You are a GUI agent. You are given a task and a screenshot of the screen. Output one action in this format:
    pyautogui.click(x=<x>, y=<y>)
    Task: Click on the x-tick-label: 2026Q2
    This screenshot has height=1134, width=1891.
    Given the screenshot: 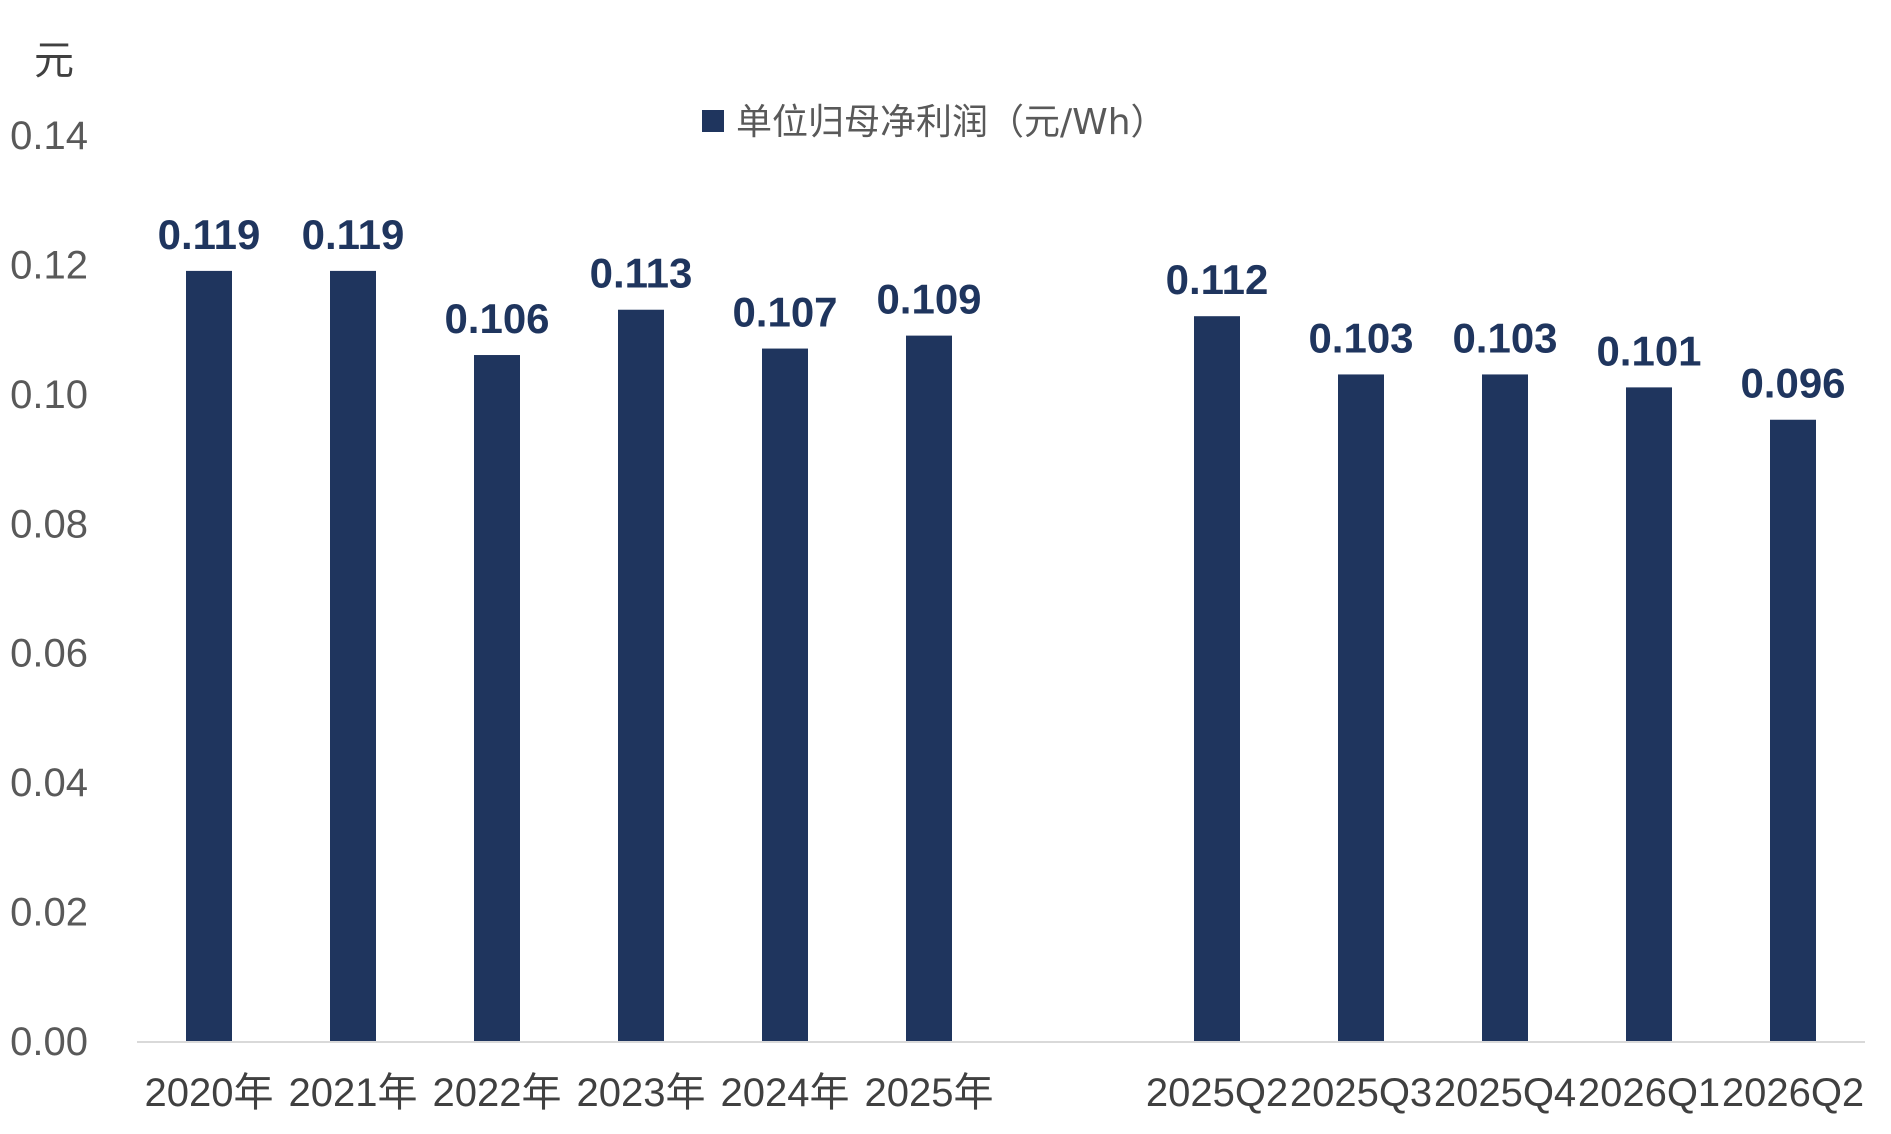 What is the action you would take?
    pyautogui.click(x=1793, y=1093)
    